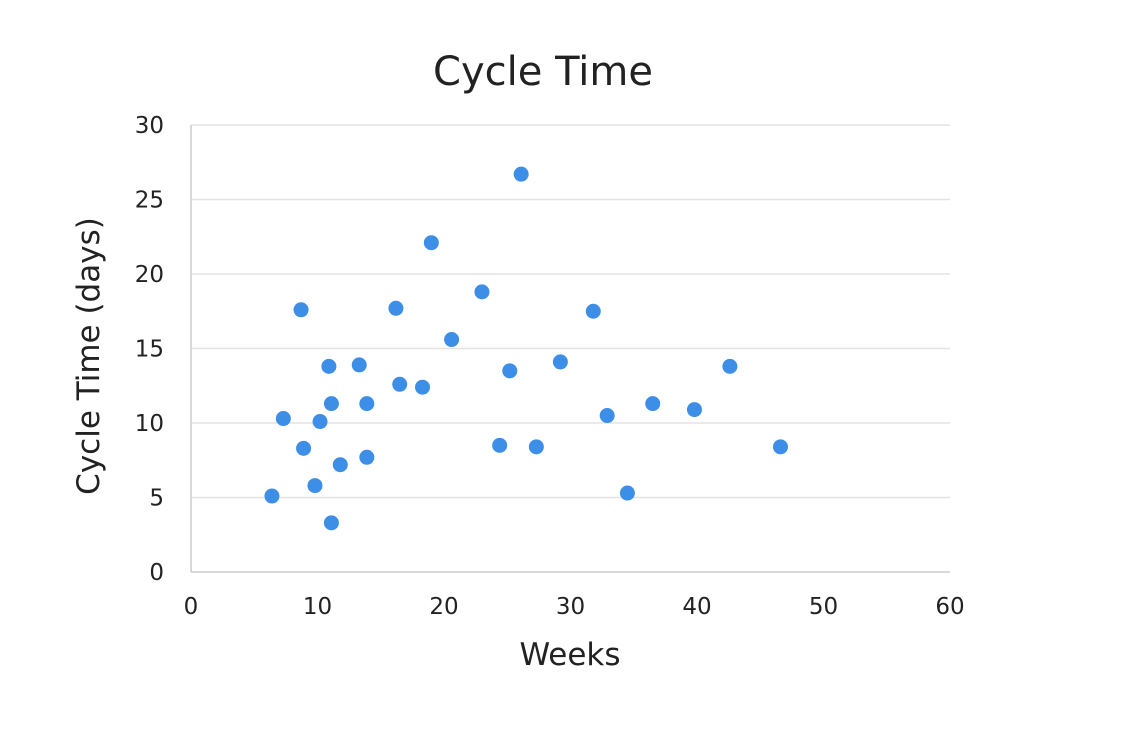 Image resolution: width=1133 pixels, height=734 pixels. I want to click on x-tick-label: 10, so click(317, 607).